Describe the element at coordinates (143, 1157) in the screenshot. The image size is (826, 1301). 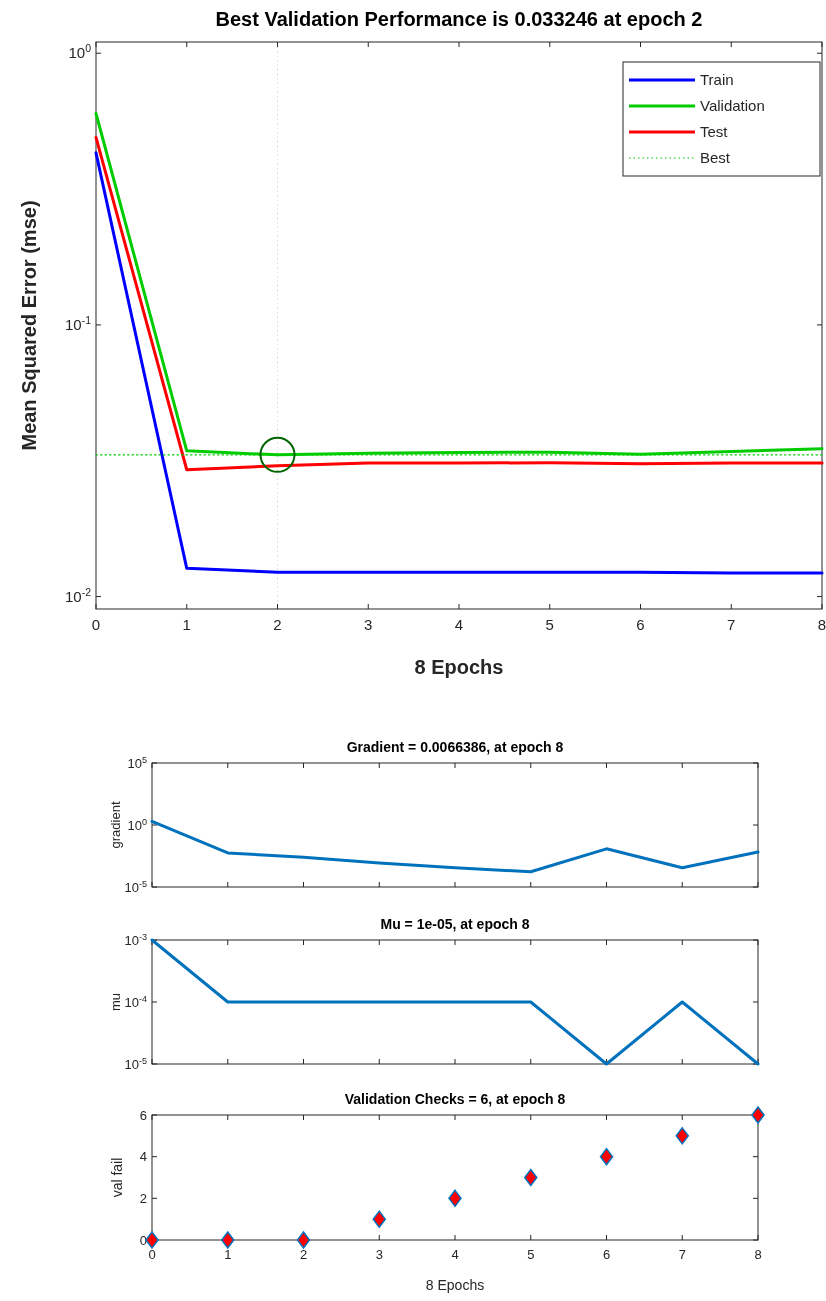
I see `y-tick-label: 4` at that location.